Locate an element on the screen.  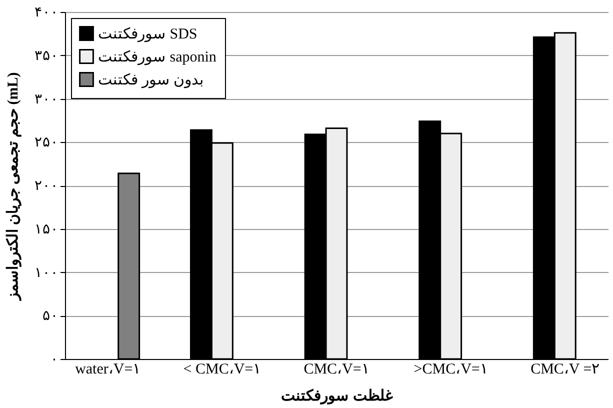
x-tick-label: CMC،V=۱ is located at coordinates (337, 370).